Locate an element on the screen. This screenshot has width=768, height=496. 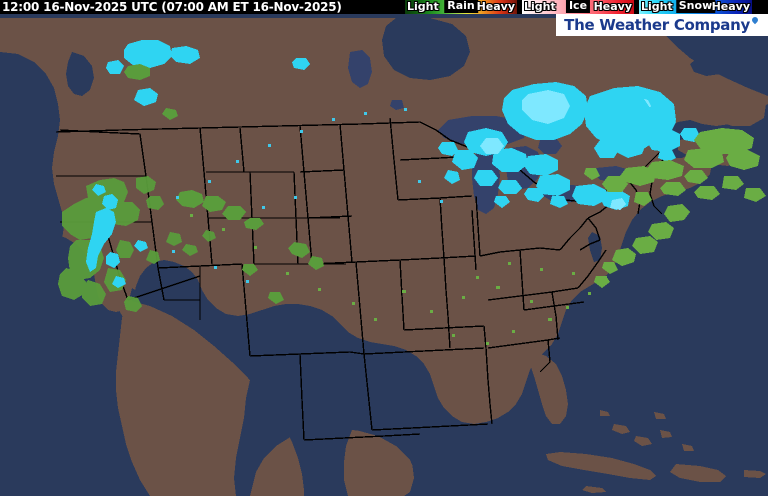
raindrop-icon is located at coordinates (755, 20).